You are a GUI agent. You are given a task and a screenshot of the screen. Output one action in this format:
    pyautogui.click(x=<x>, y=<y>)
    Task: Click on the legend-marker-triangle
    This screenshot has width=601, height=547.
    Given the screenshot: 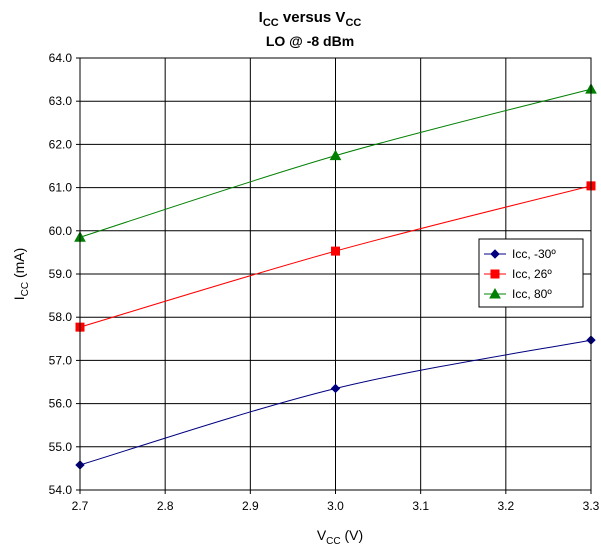 What is the action you would take?
    pyautogui.click(x=495, y=293)
    